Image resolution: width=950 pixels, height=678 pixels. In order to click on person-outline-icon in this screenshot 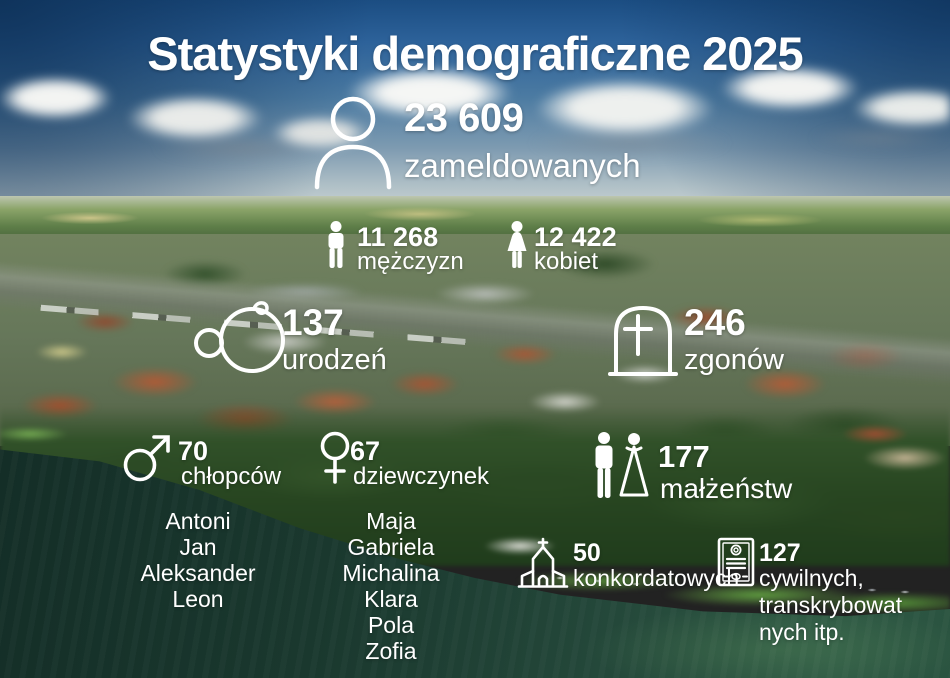, I will do `click(353, 143)`.